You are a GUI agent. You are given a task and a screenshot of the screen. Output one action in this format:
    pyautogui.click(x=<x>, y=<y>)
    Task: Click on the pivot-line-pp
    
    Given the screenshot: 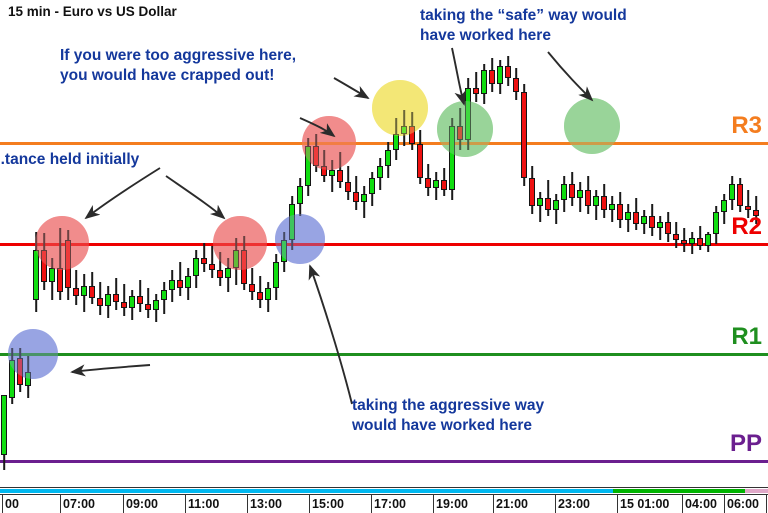 What is the action you would take?
    pyautogui.click(x=384, y=461)
    